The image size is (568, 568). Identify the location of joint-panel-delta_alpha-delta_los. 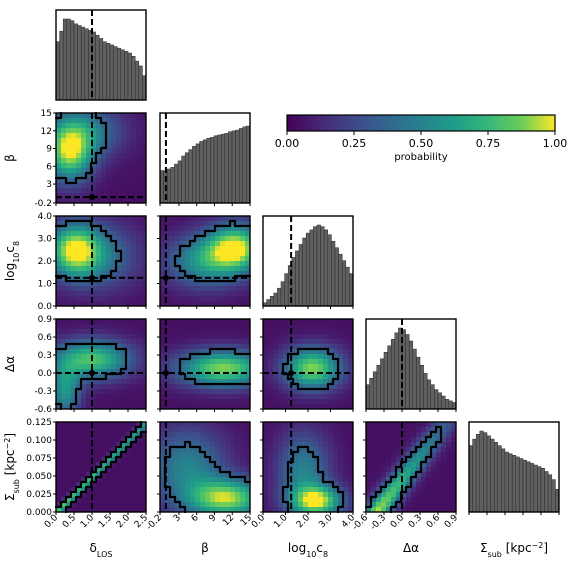
(101, 364).